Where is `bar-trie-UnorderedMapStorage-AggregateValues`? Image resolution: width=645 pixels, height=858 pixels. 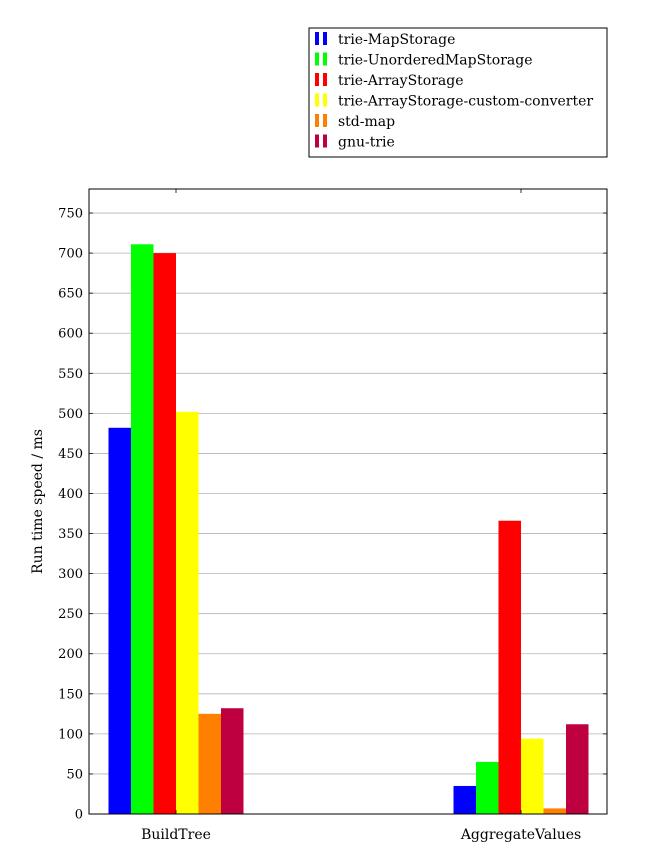
bar-trie-UnorderedMapStorage-AggregateValues is located at coordinates (487, 787).